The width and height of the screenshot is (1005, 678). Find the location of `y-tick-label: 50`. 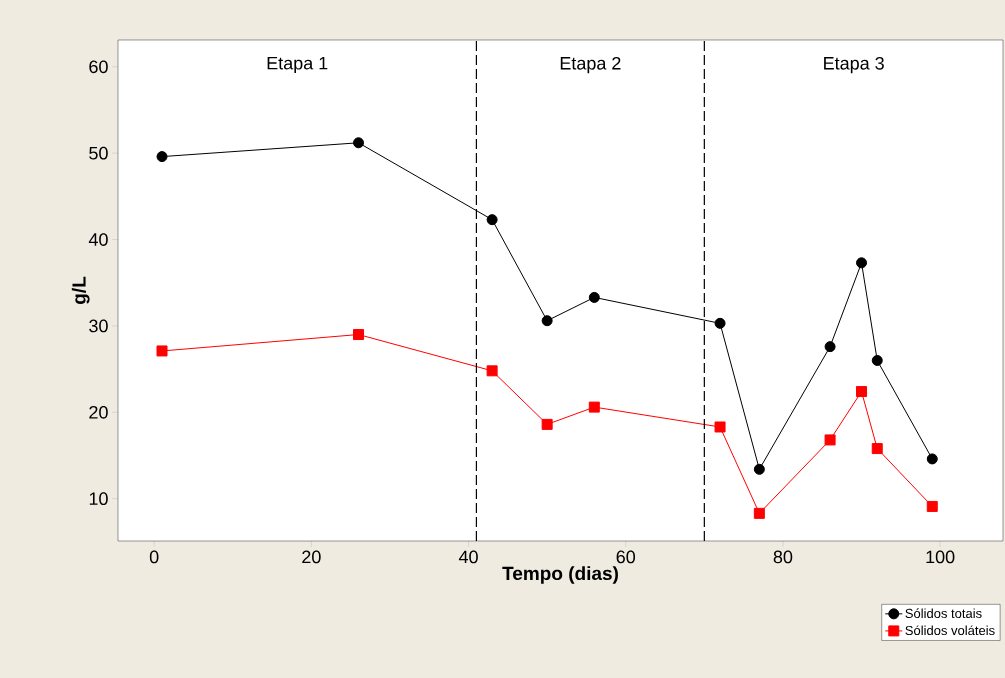

y-tick-label: 50 is located at coordinates (98, 153).